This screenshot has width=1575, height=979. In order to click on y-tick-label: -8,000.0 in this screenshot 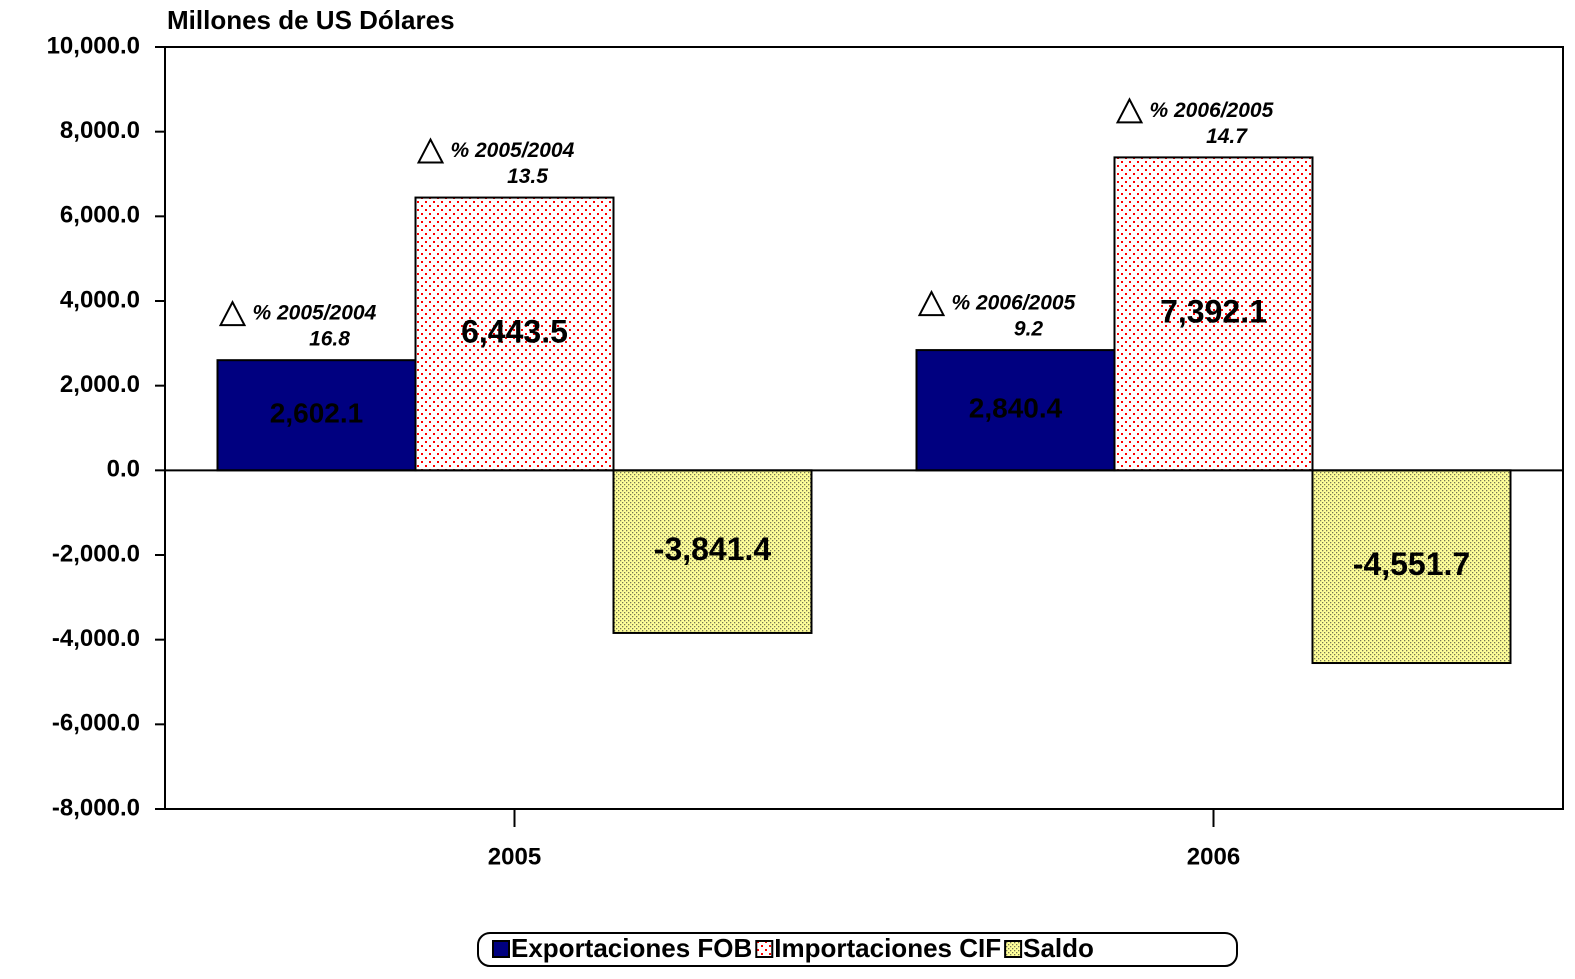, I will do `click(96, 807)`.